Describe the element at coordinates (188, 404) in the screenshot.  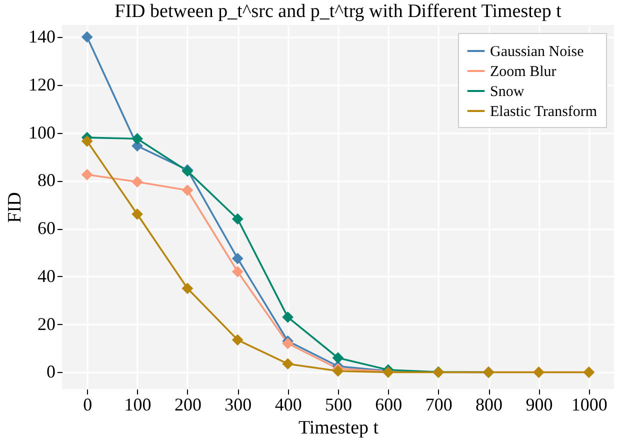
I see `x-tick-label: 200` at that location.